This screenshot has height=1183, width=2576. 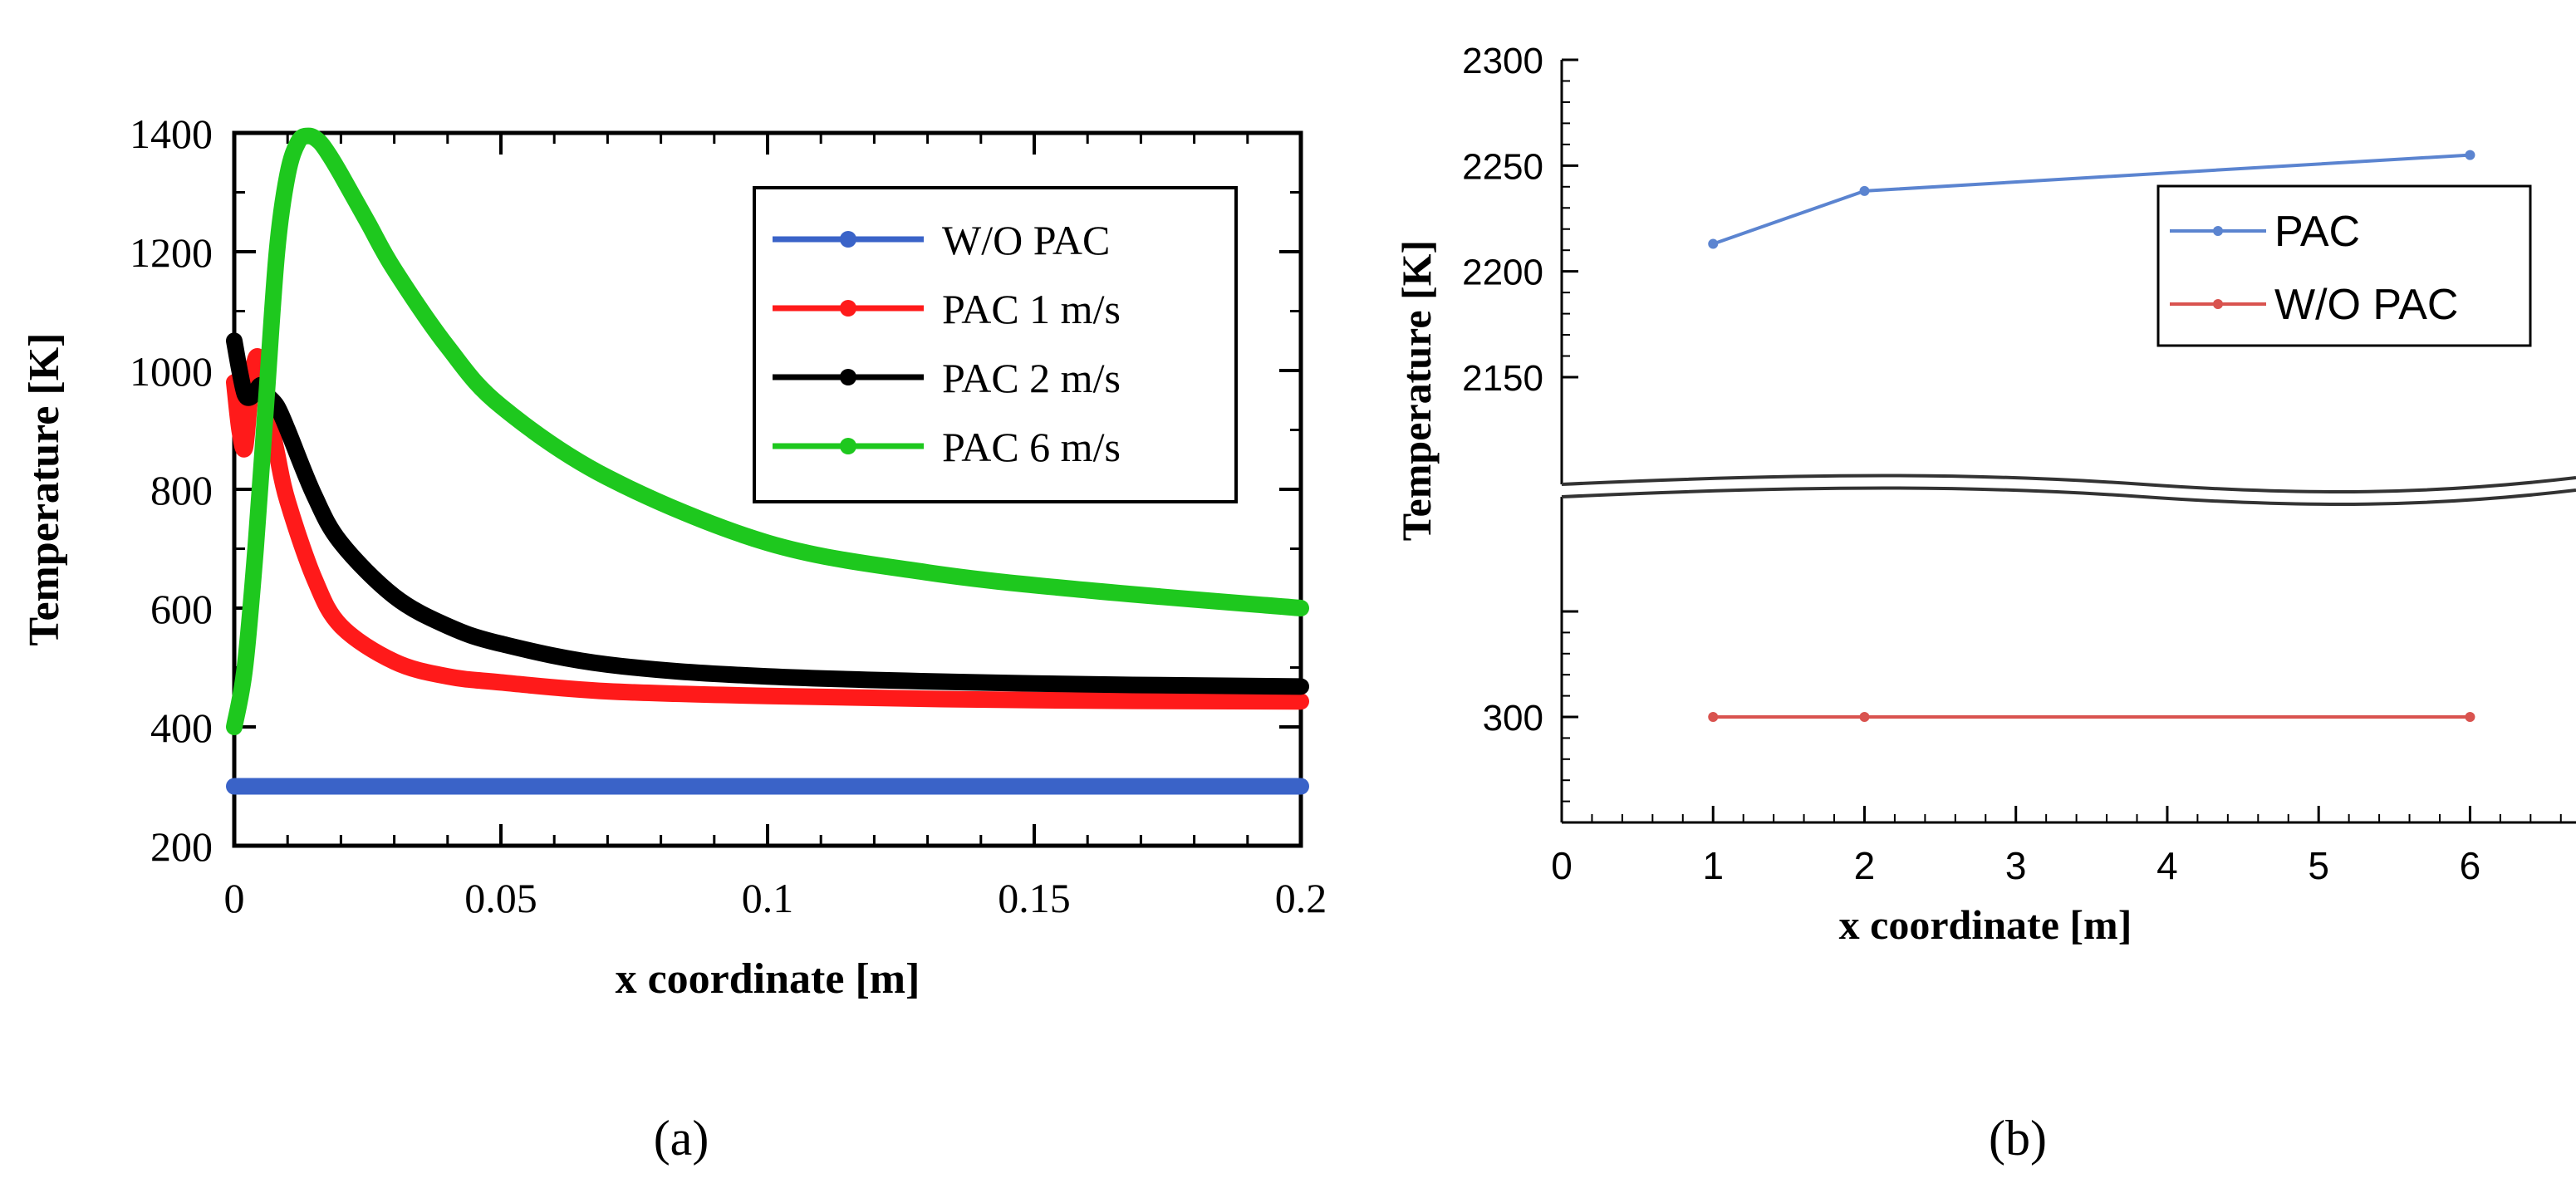 What do you see at coordinates (2018, 1138) in the screenshot?
I see `panel-b-label: (b)` at bounding box center [2018, 1138].